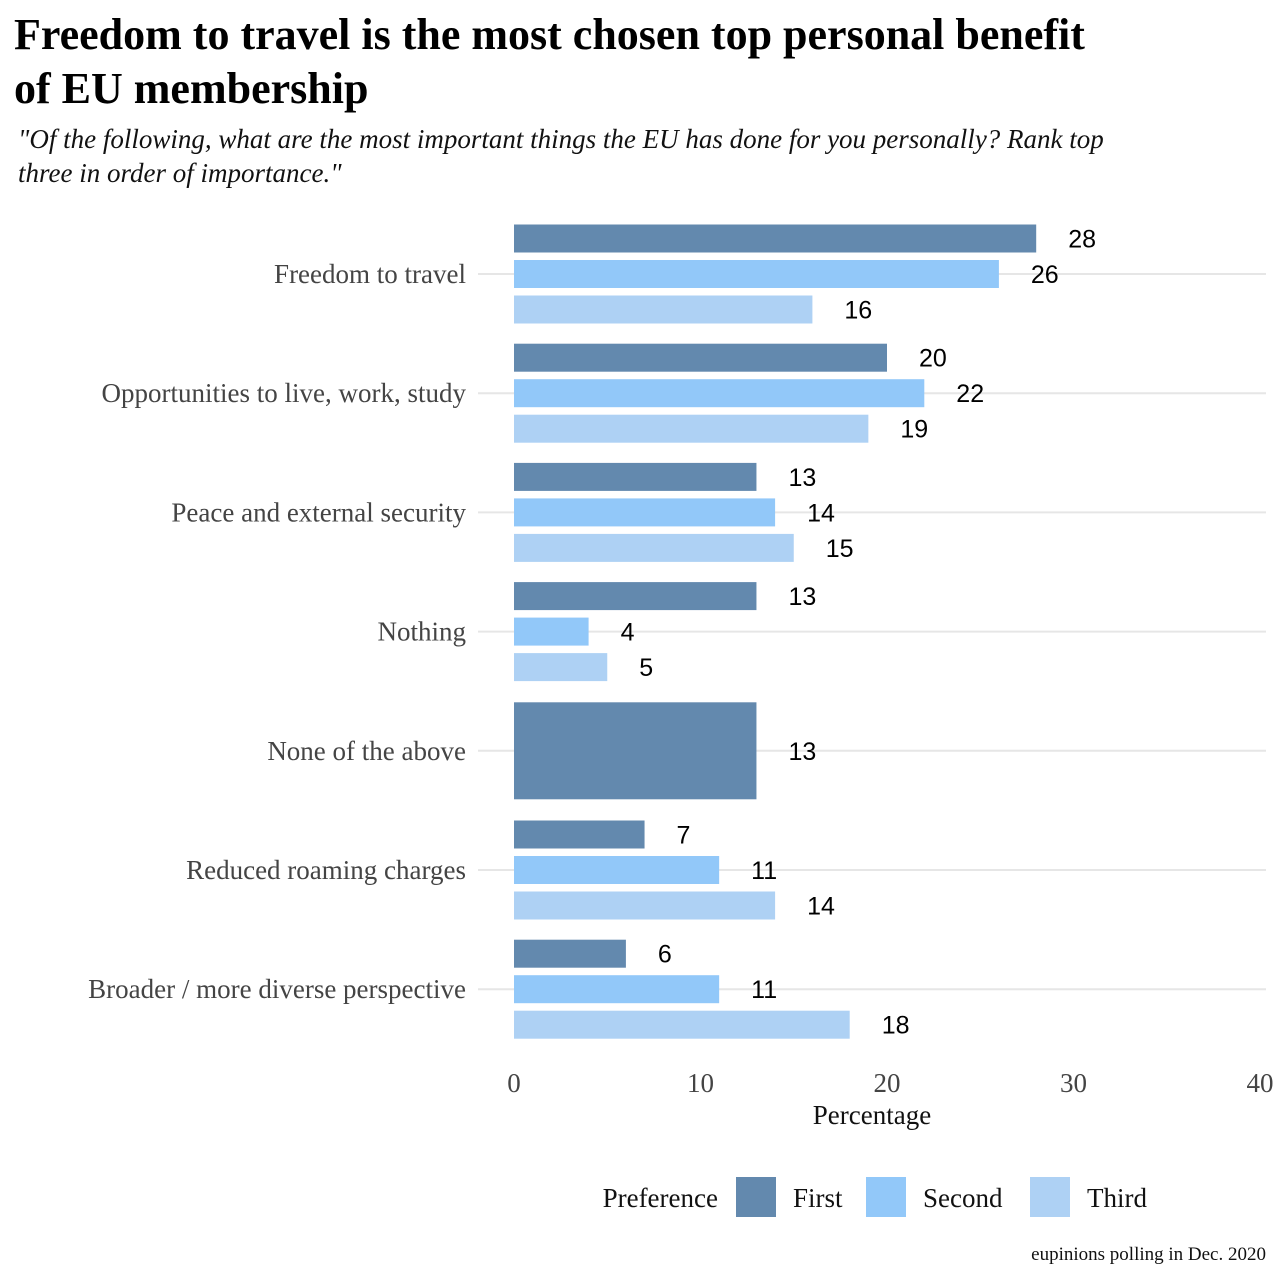 Image resolution: width=1280 pixels, height=1280 pixels. I want to click on category-label: Nothing, so click(421, 632).